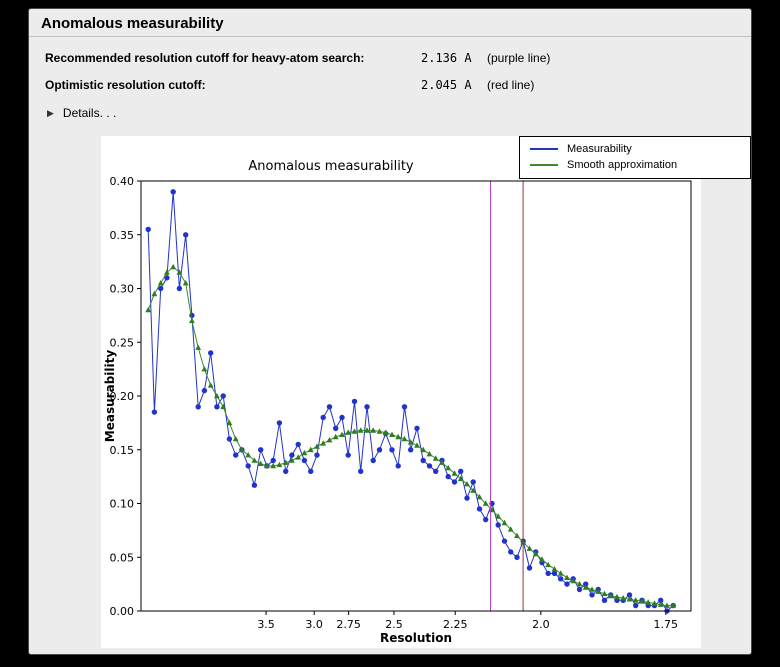  Describe the element at coordinates (511, 85) in the screenshot. I see `optimistic-cutoff-note: (red line)` at that location.